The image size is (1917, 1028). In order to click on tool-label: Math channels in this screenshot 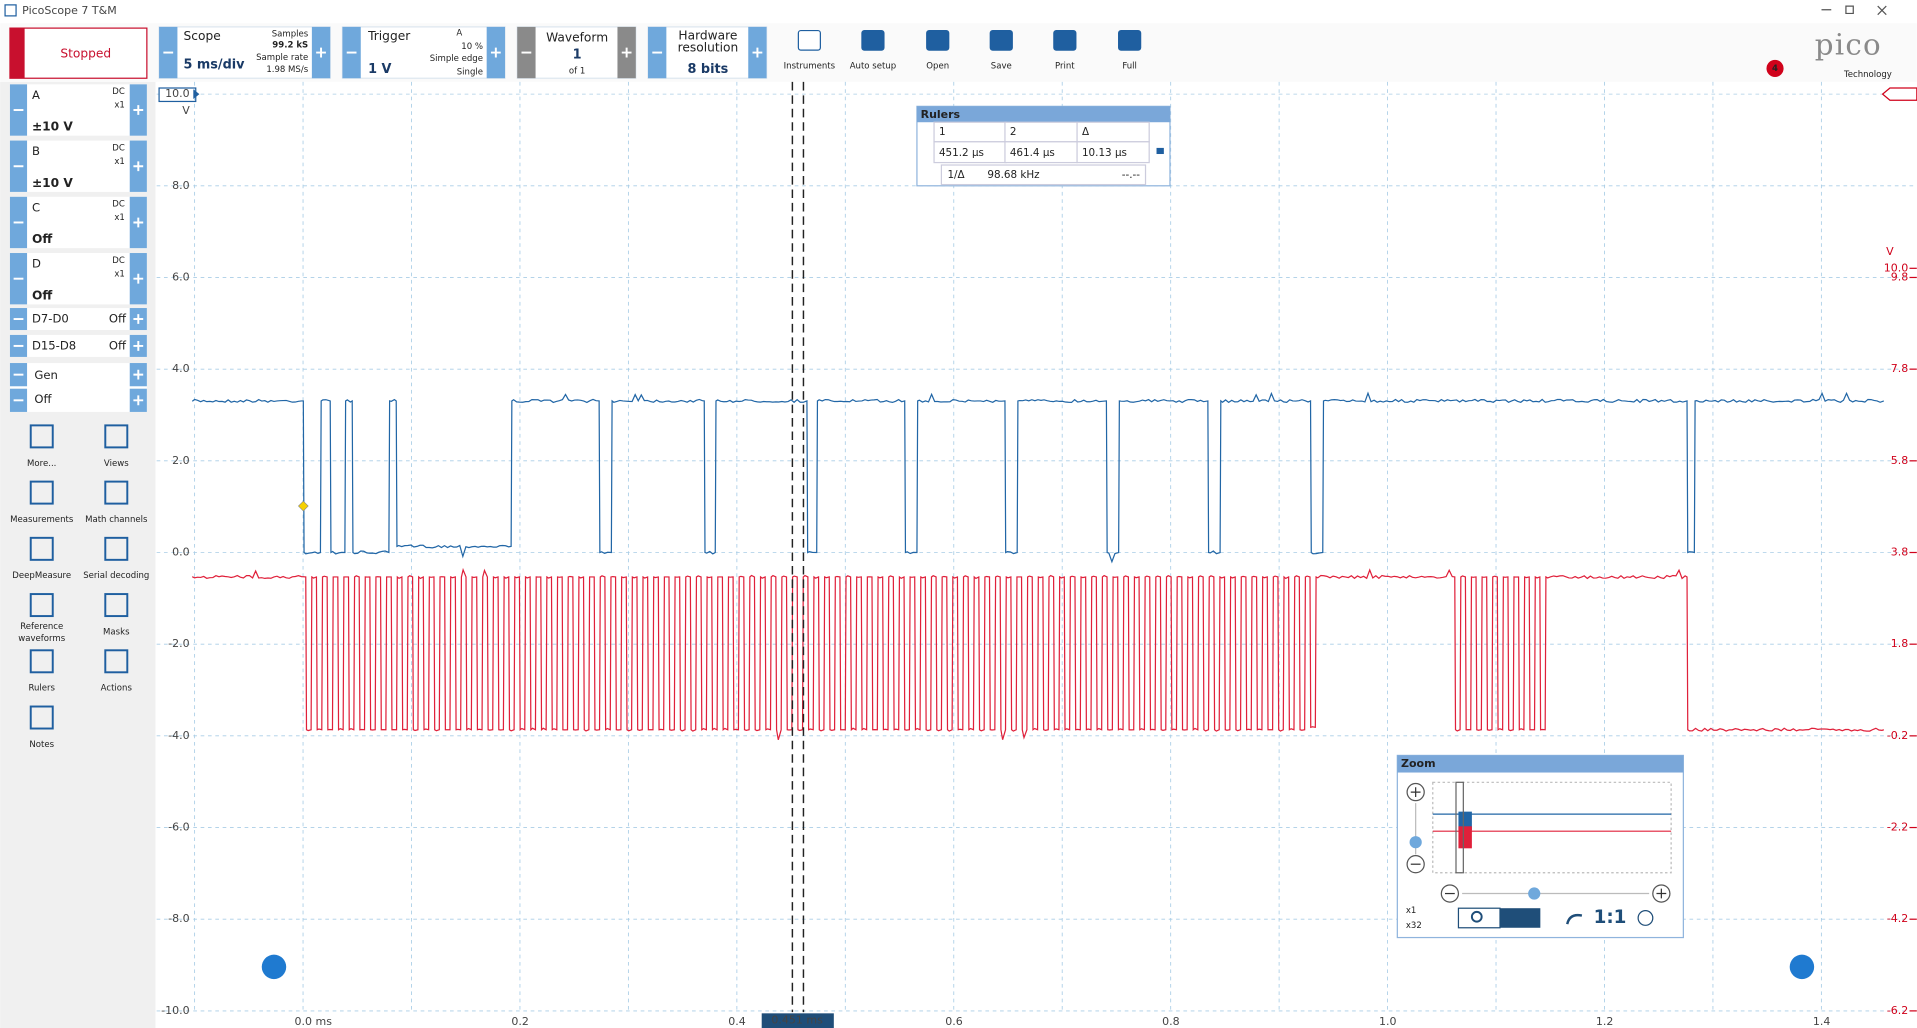, I will do `click(116, 520)`.